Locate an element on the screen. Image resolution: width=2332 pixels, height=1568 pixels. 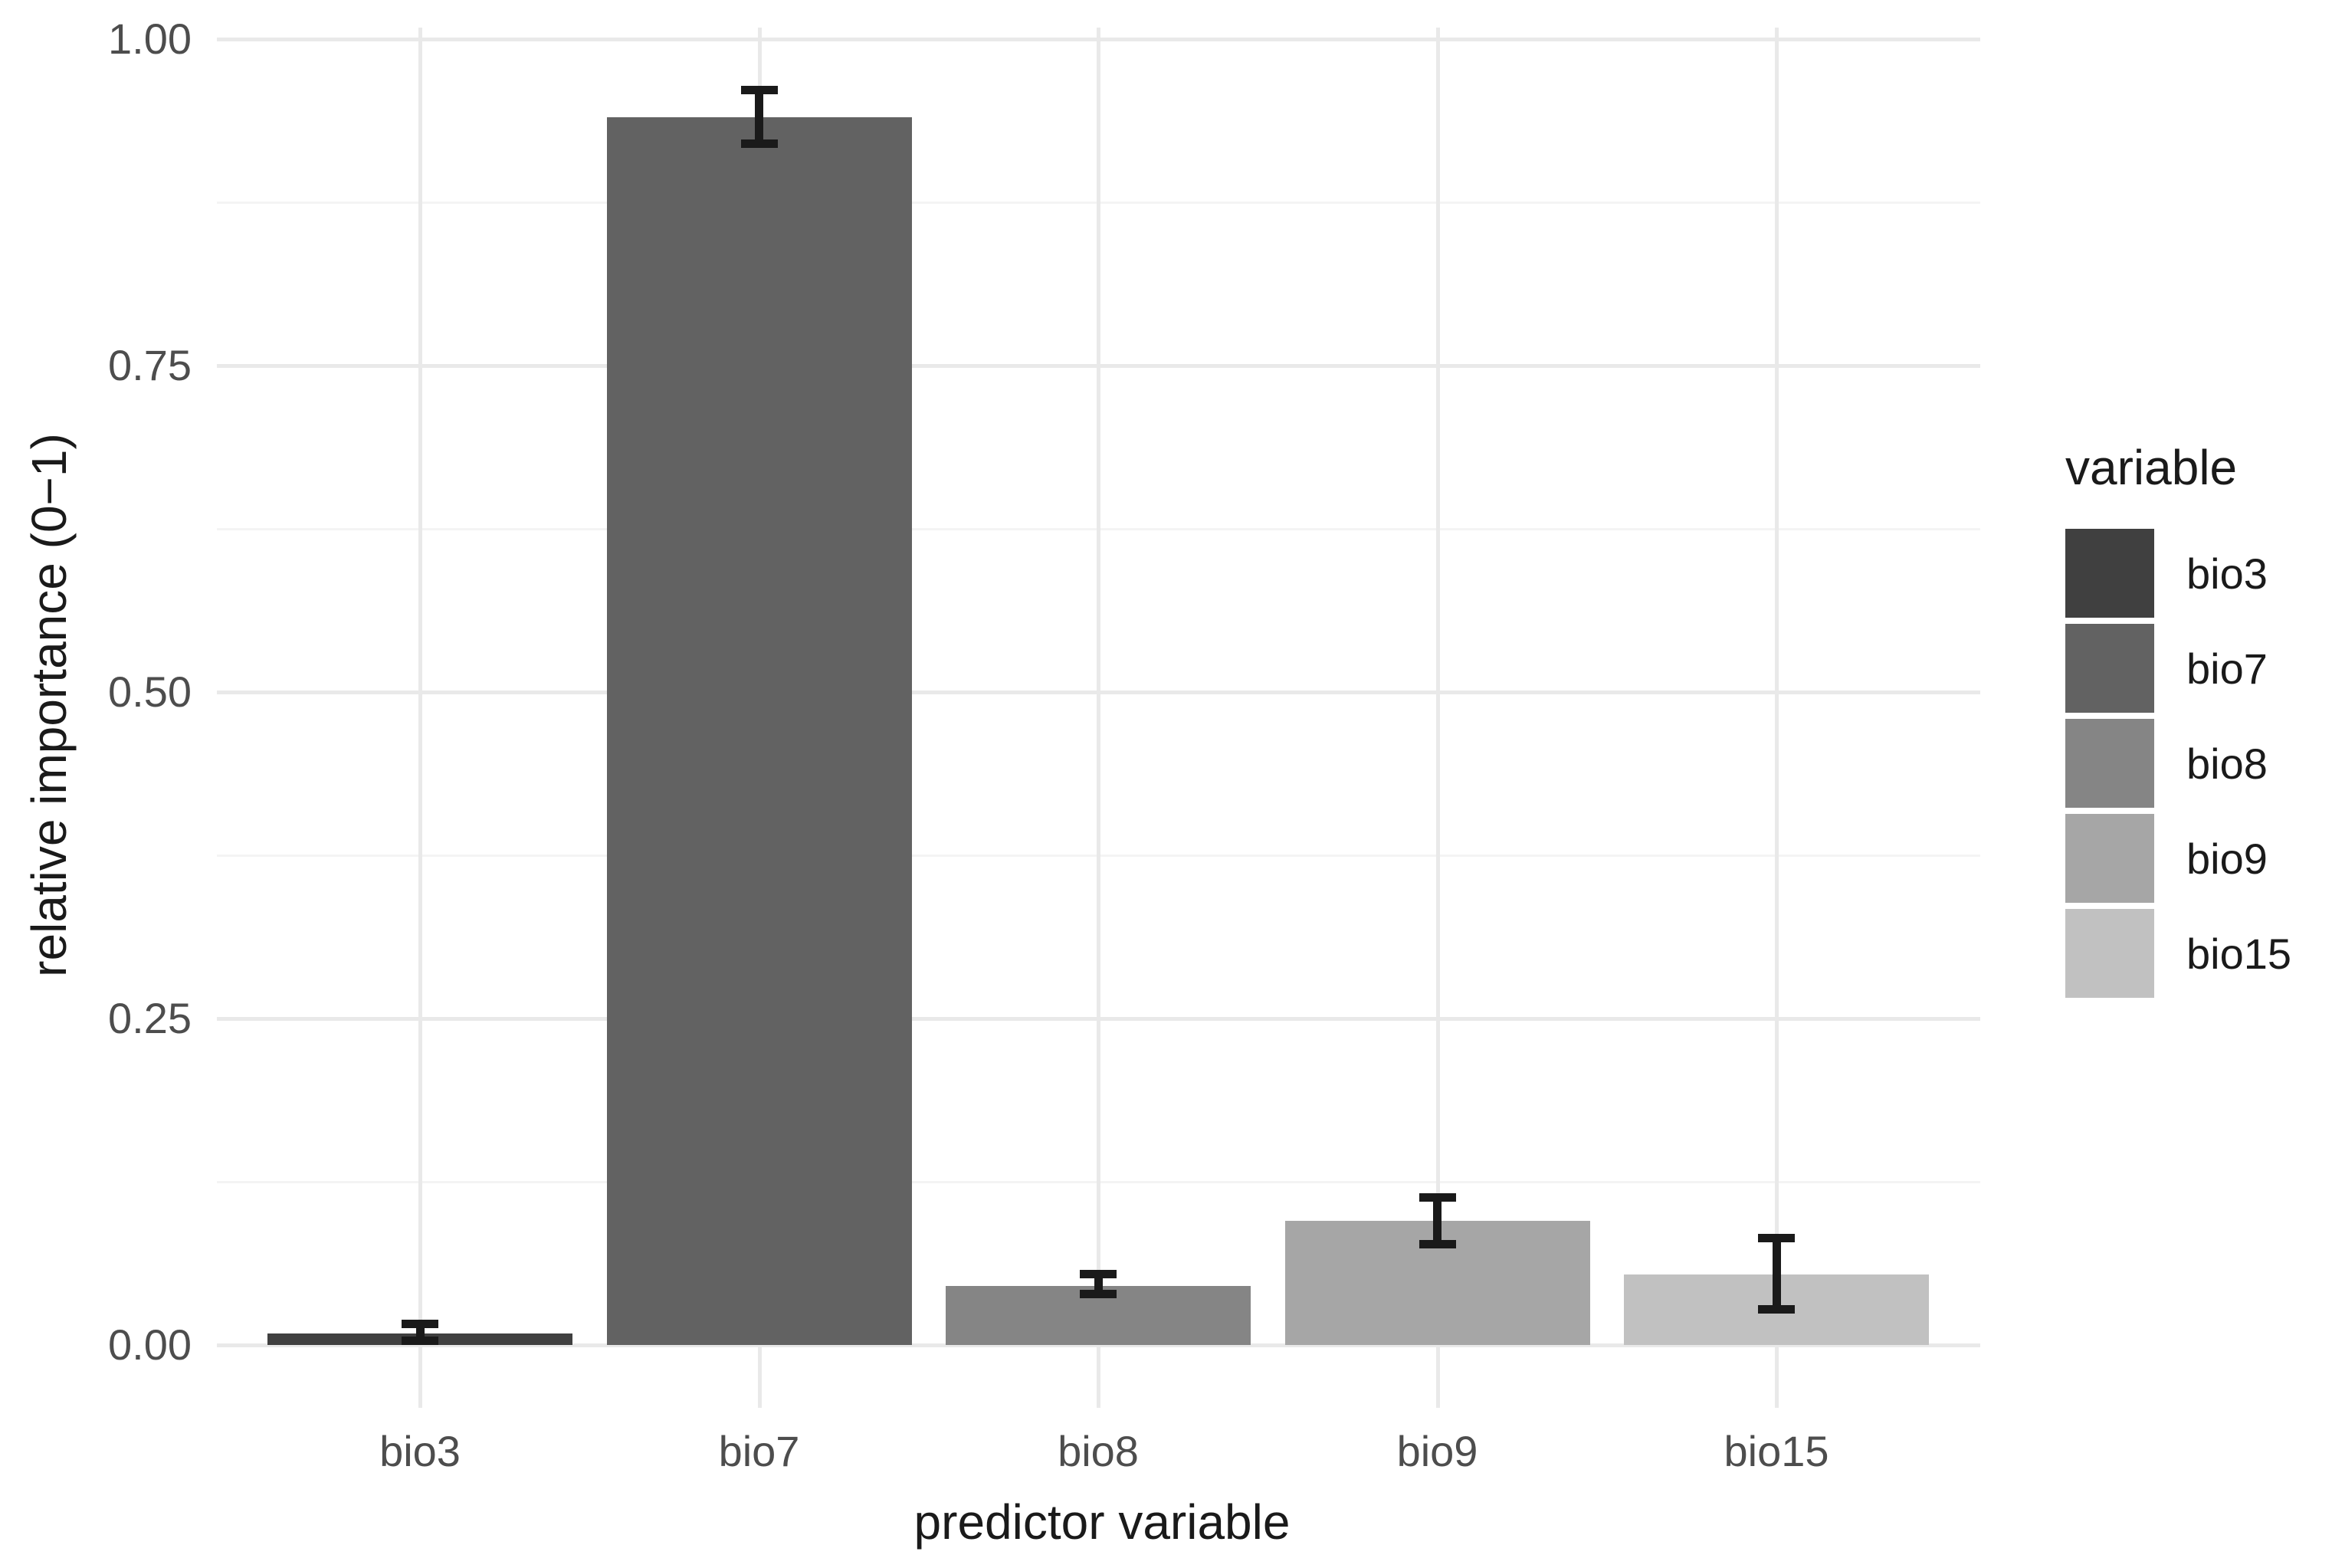
legend-title: variable is located at coordinates (2151, 467).